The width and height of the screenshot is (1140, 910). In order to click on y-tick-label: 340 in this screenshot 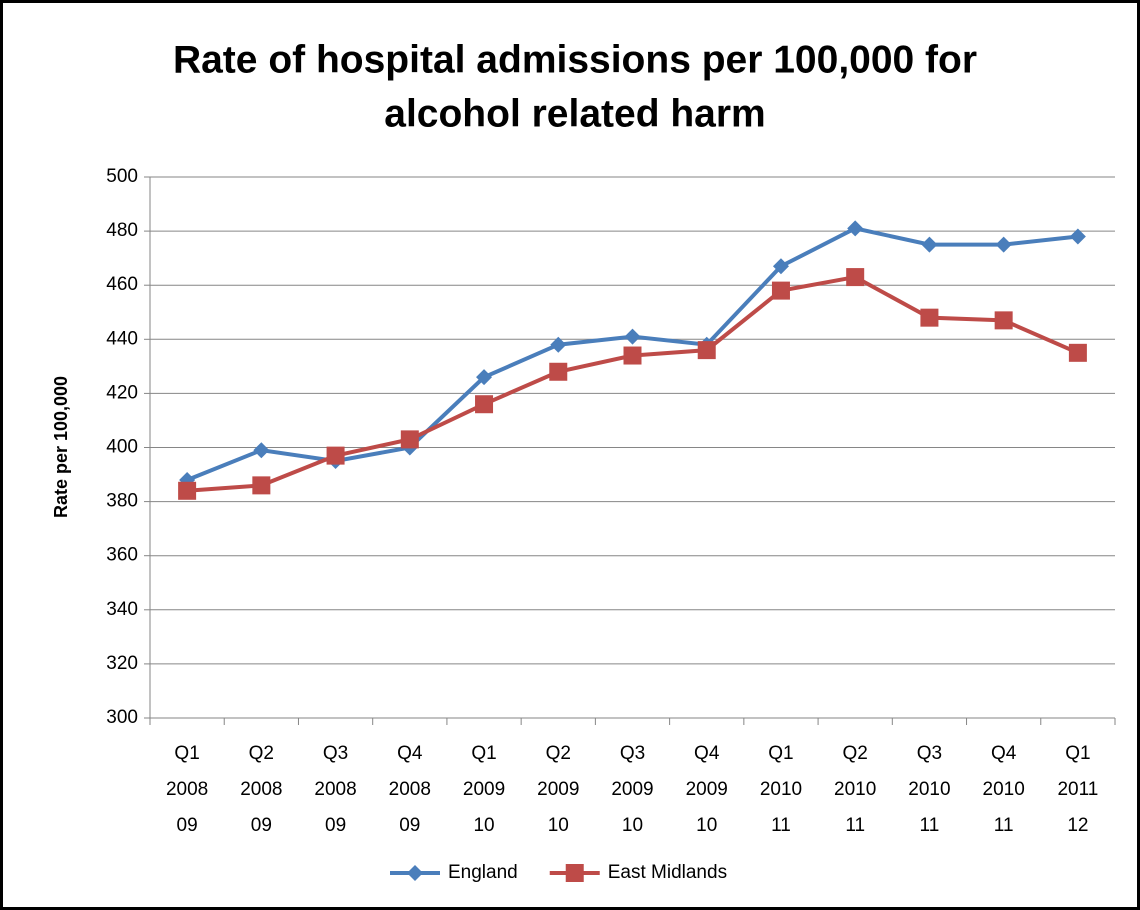, I will do `click(122, 609)`.